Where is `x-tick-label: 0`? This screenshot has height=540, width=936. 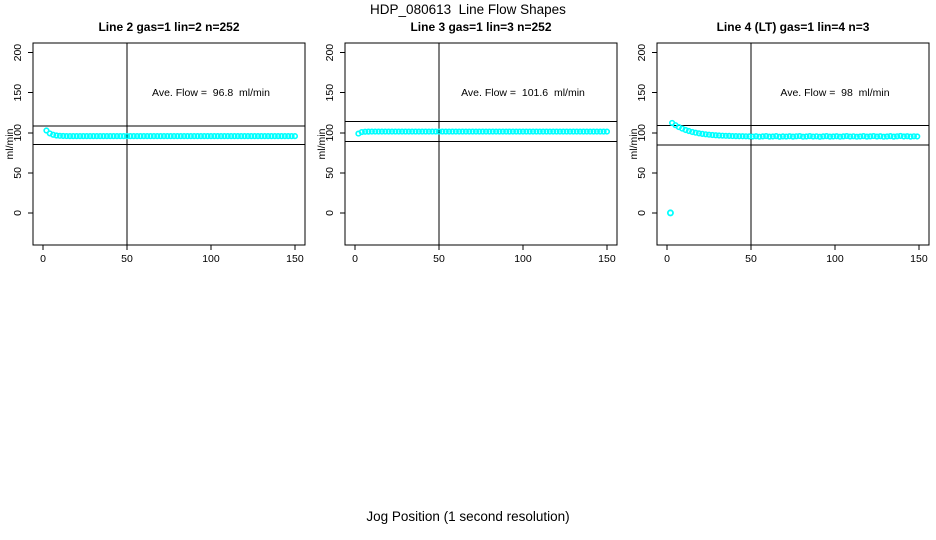
x-tick-label: 0 is located at coordinates (355, 259).